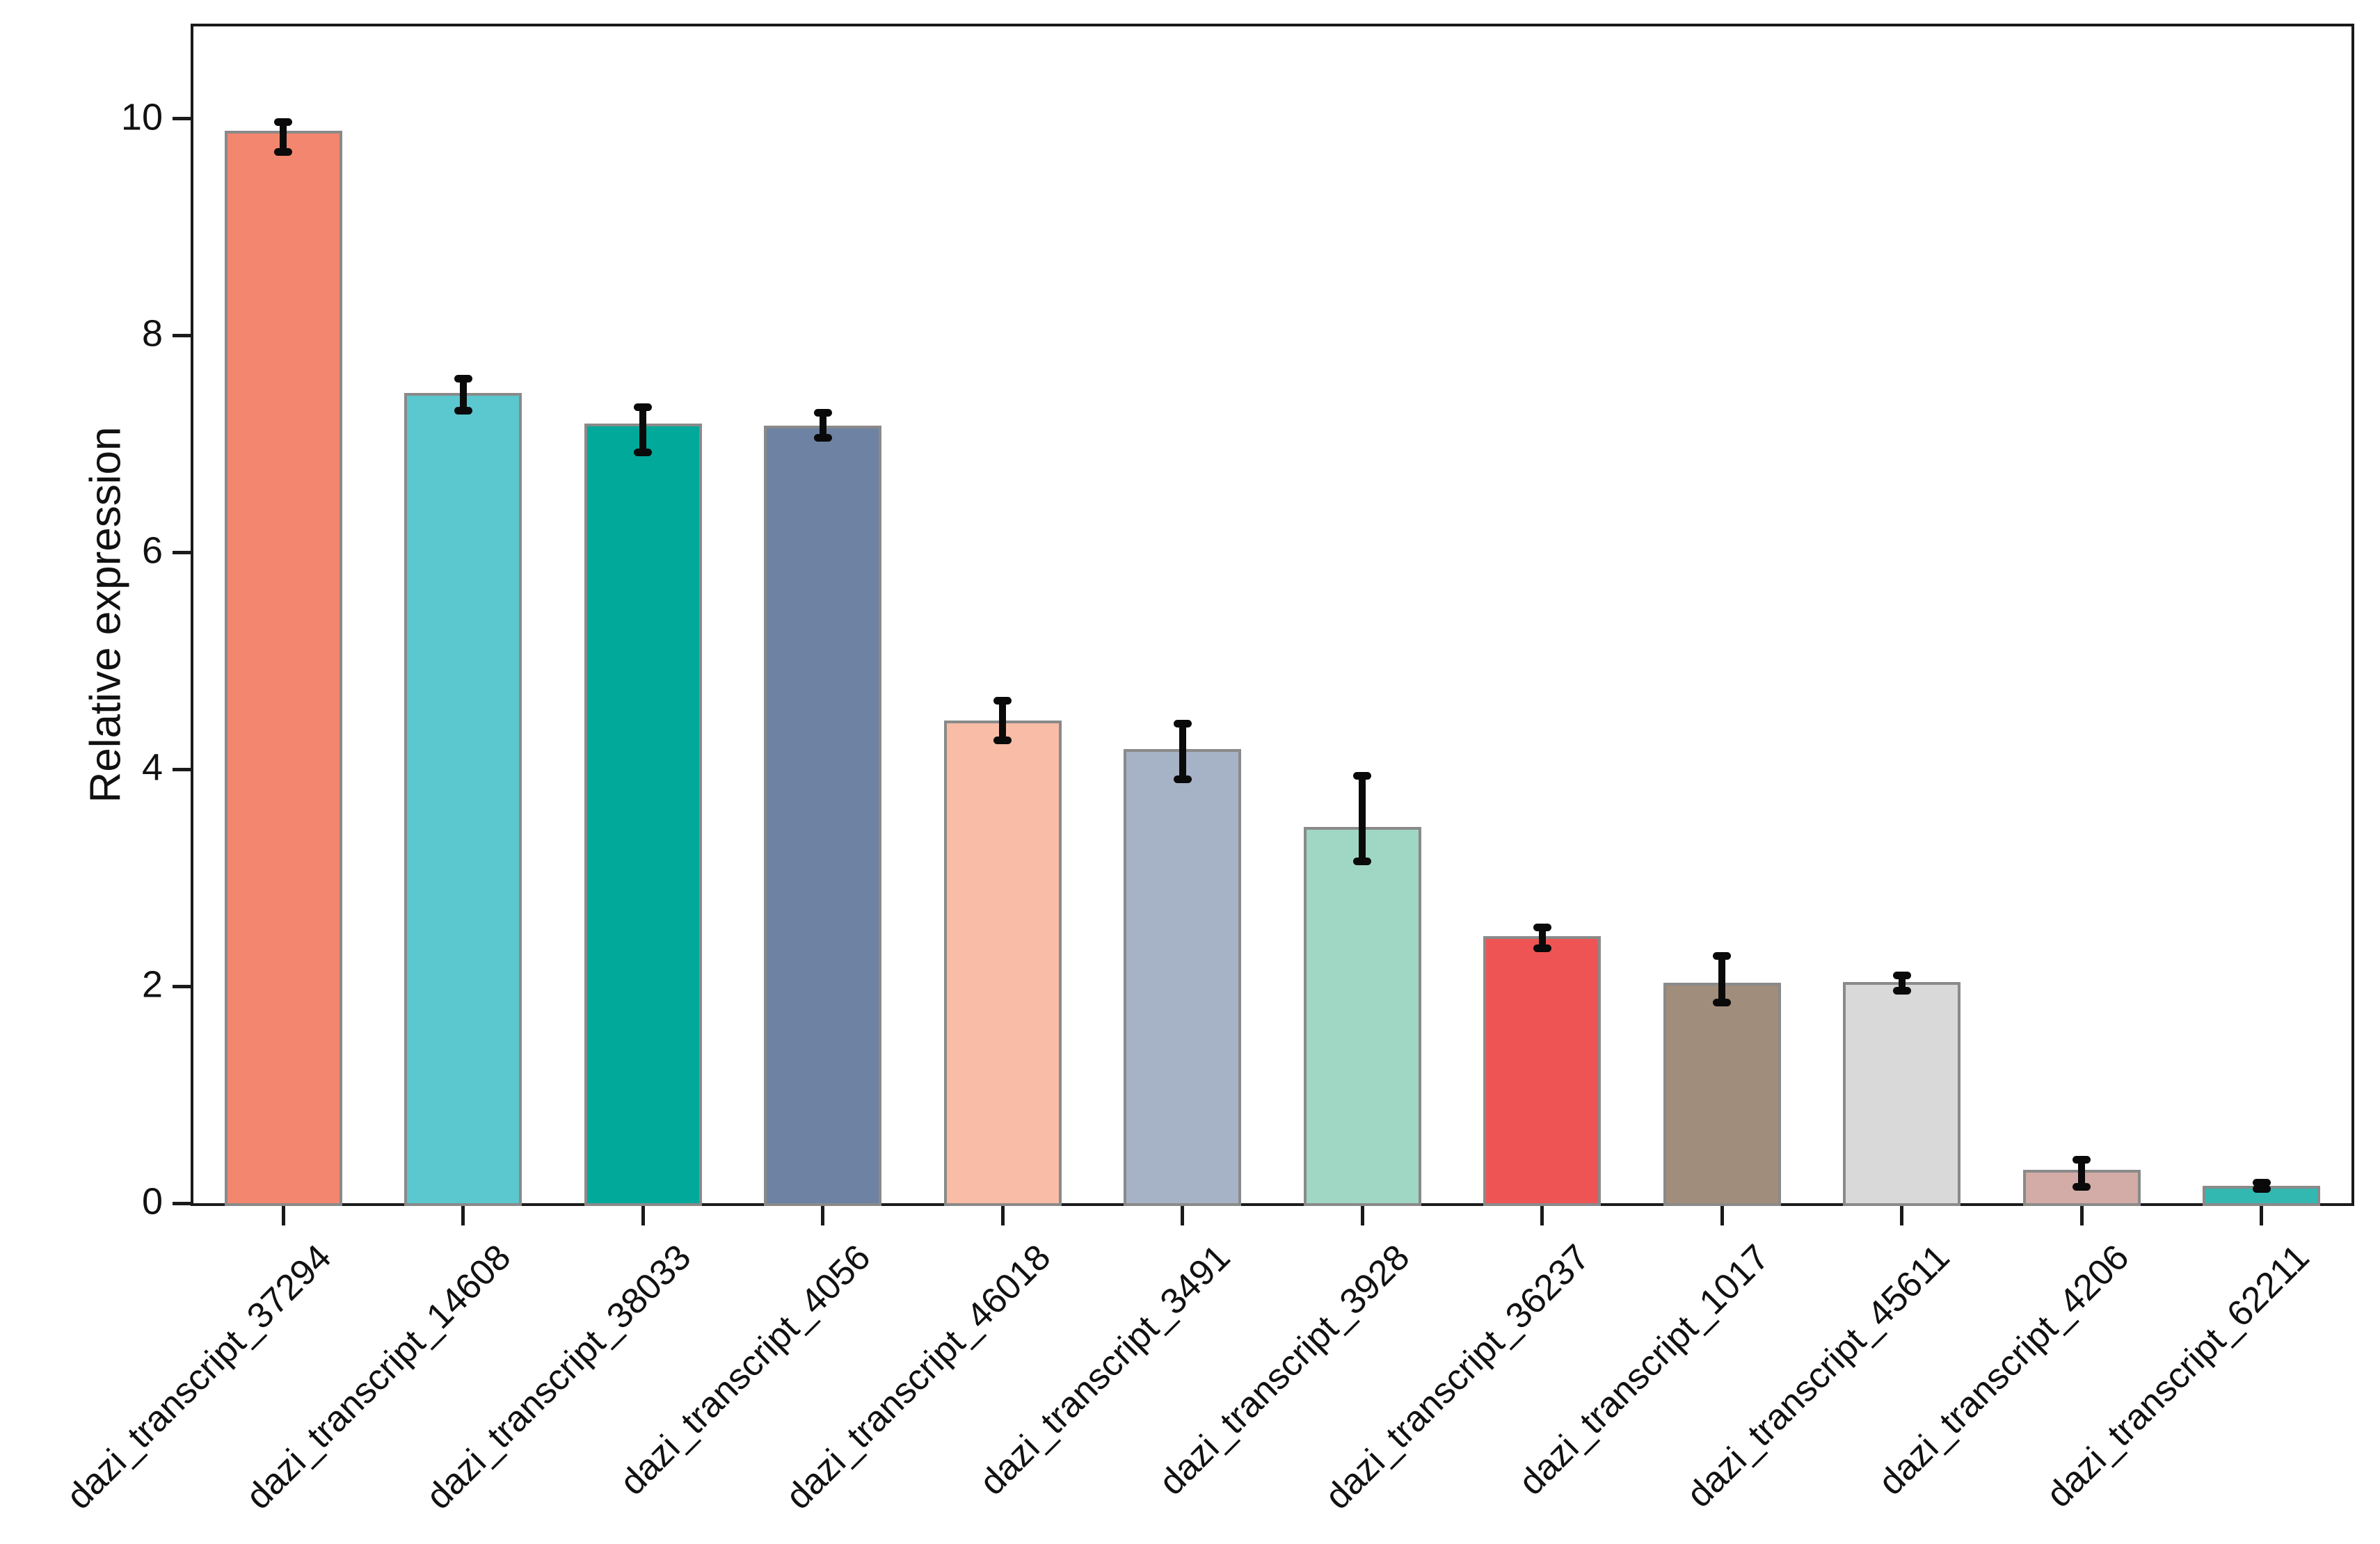 Image resolution: width=2380 pixels, height=1544 pixels. Describe the element at coordinates (152, 1201) in the screenshot. I see `y-tick-label: 0` at that location.